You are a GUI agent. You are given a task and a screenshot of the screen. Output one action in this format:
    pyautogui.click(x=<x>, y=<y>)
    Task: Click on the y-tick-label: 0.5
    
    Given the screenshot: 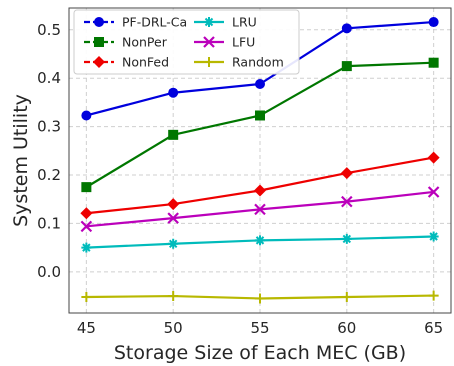 What is the action you would take?
    pyautogui.click(x=49, y=30)
    